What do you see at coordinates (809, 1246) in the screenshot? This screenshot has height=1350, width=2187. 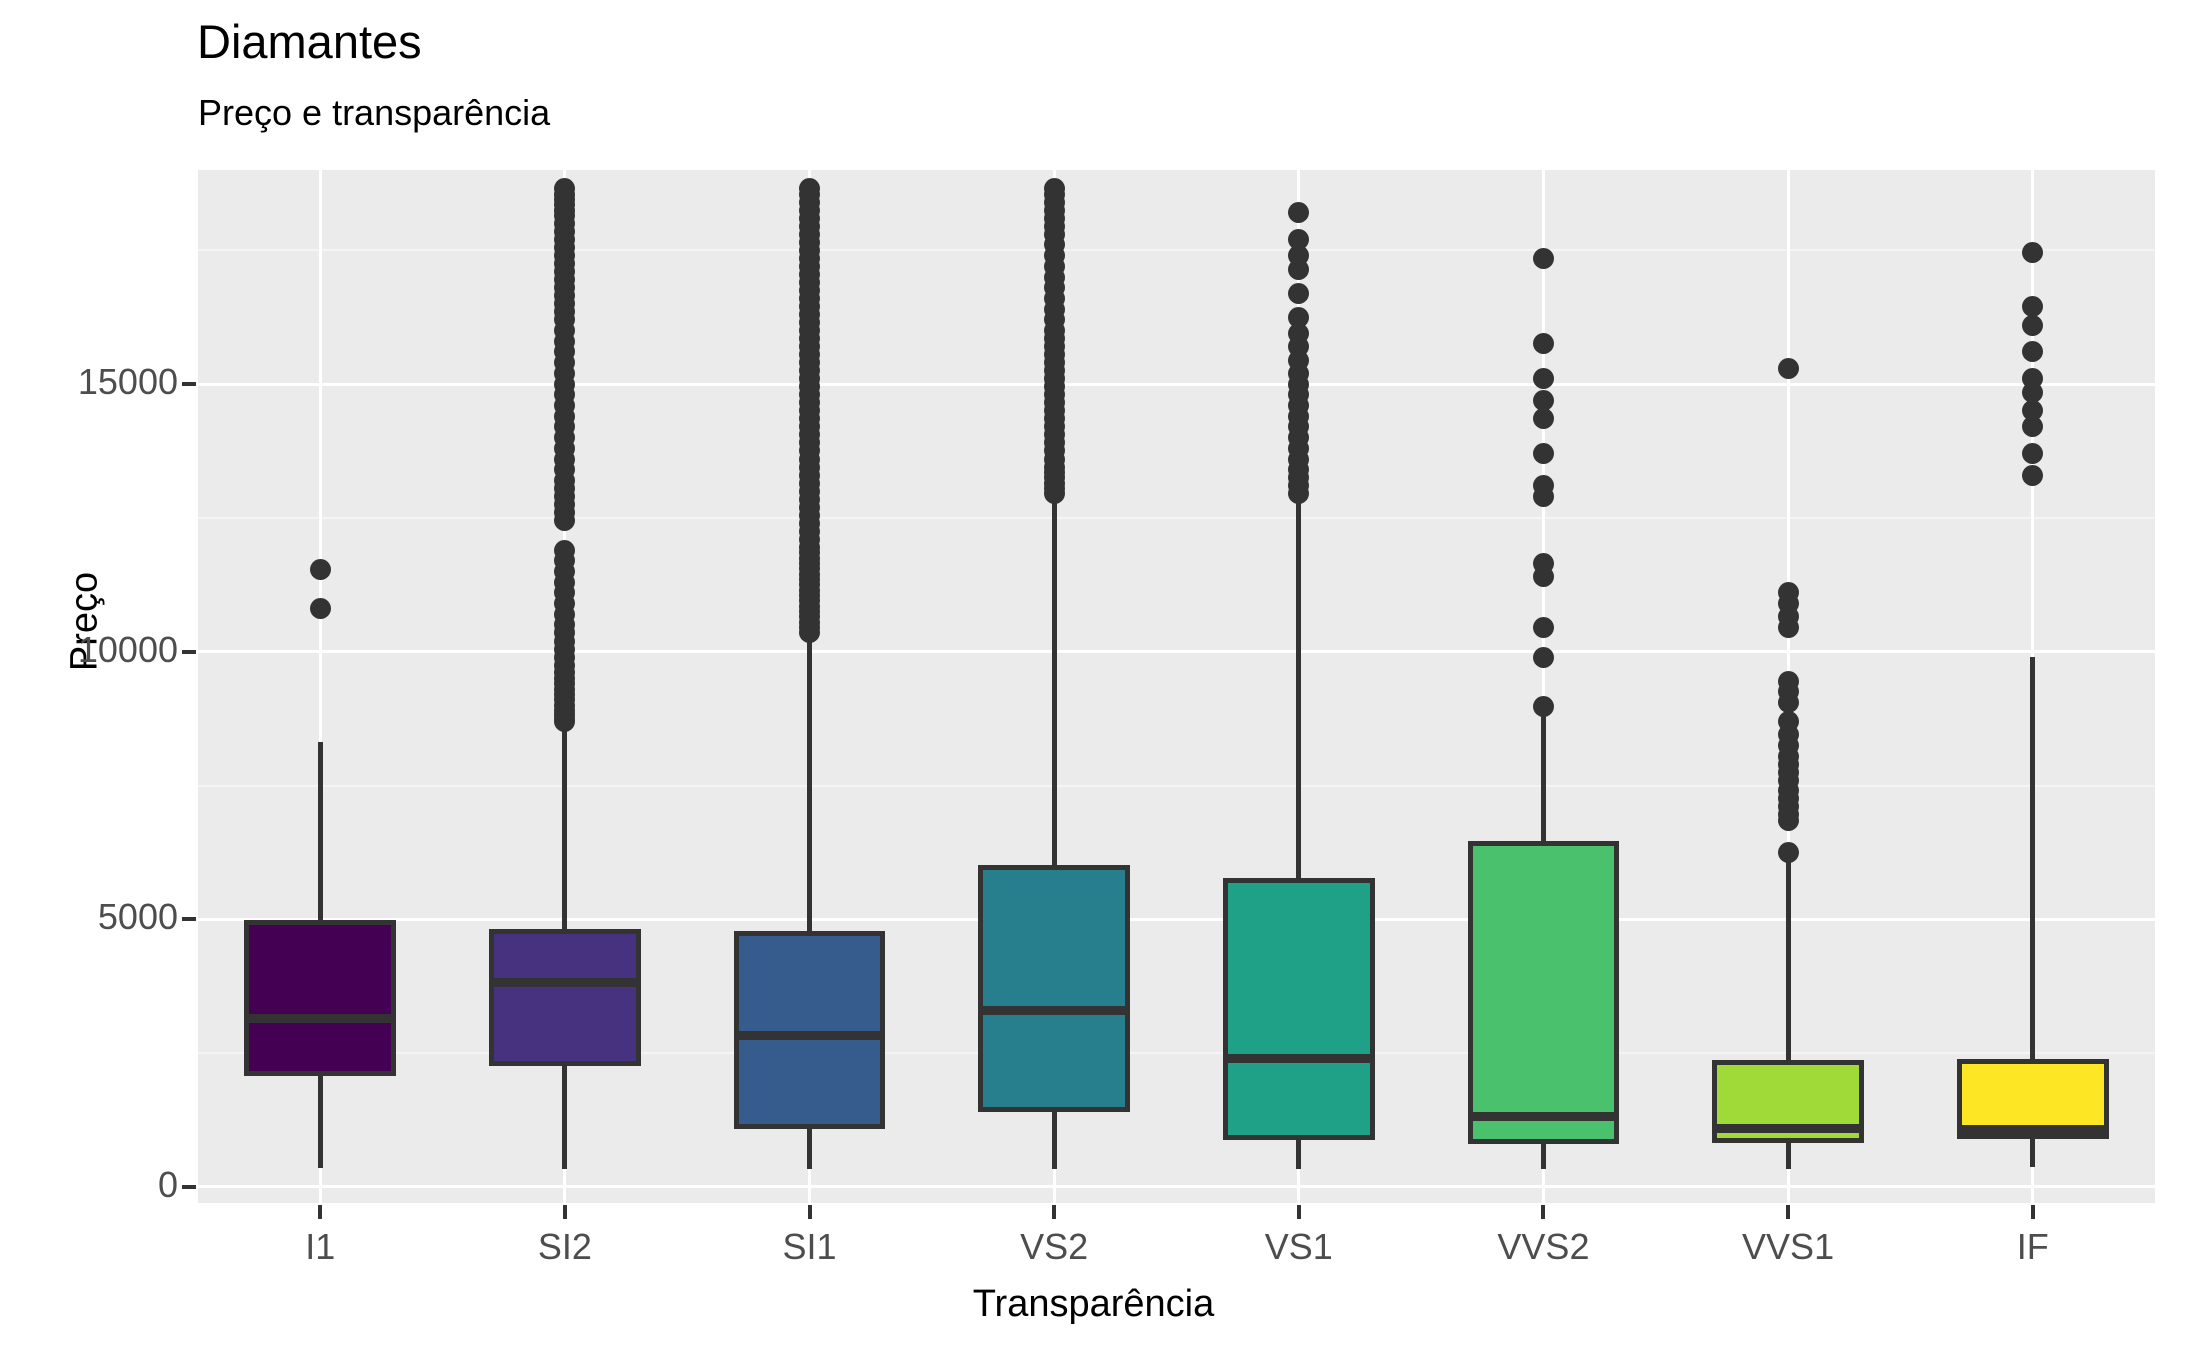 I see `x-tick-label-si1: SI1` at bounding box center [809, 1246].